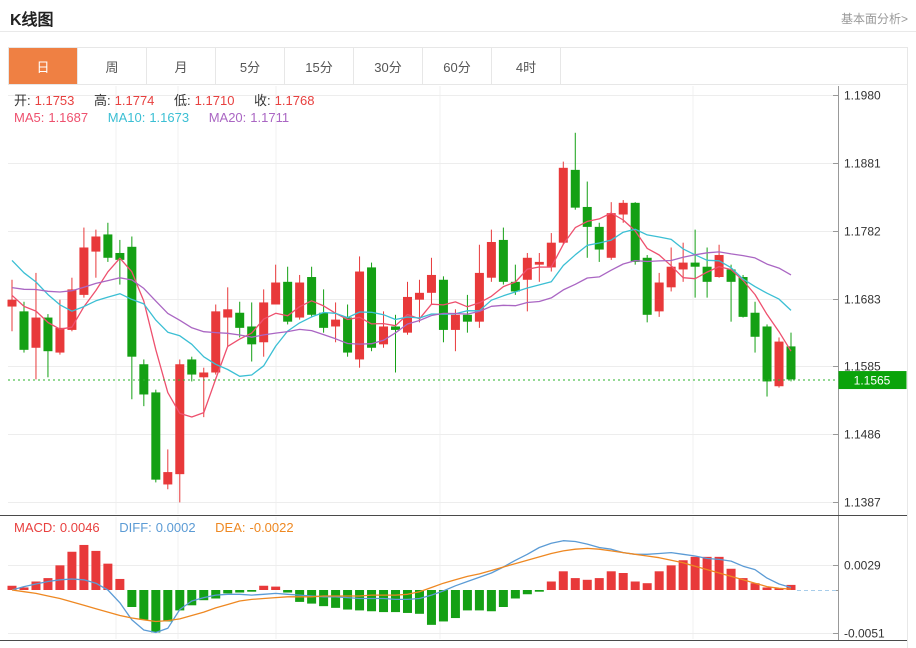  I want to click on price-tick-label: 1.1585, so click(862, 367).